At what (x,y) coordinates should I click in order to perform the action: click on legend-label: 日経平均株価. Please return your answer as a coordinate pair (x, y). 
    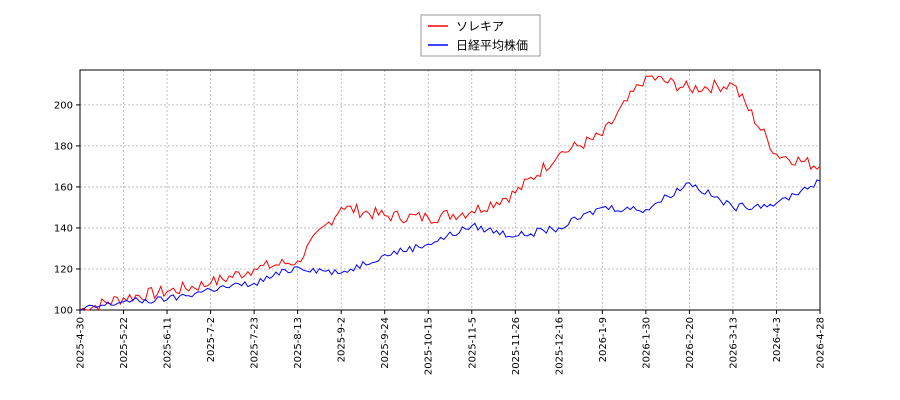
    Looking at the image, I should click on (492, 45).